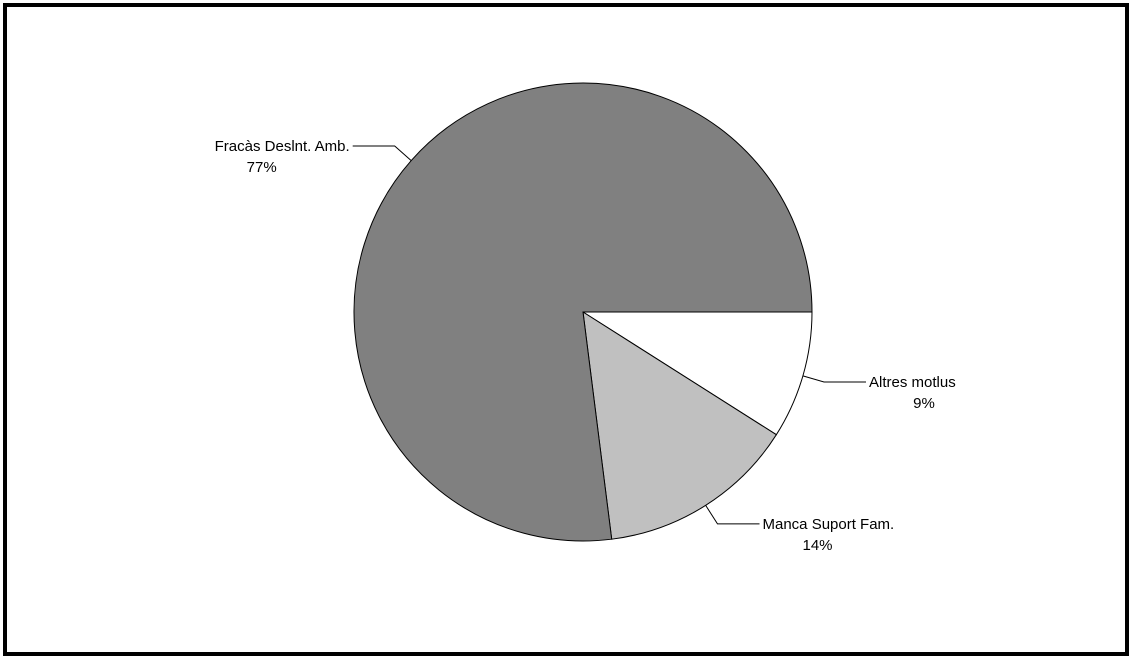  Describe the element at coordinates (817, 545) in the screenshot. I see `slice-percent-manca-suport-fam: 14%` at that location.